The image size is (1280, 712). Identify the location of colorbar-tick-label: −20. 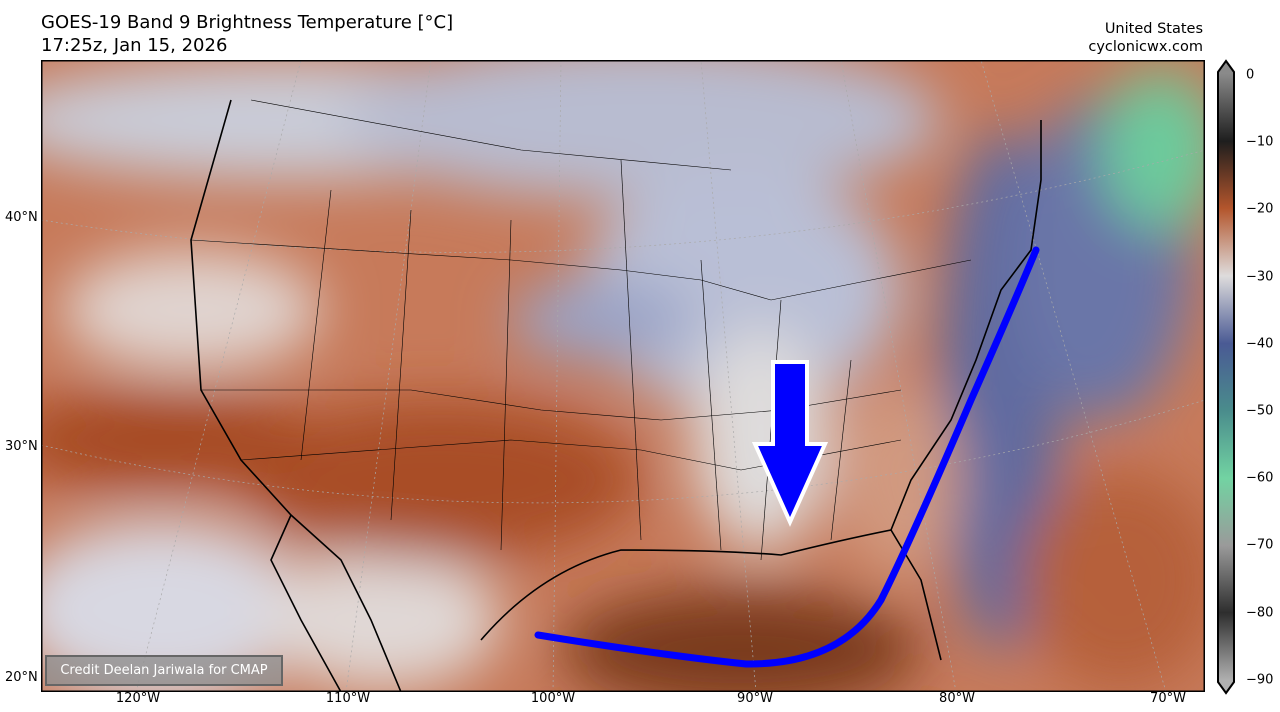
(1260, 209).